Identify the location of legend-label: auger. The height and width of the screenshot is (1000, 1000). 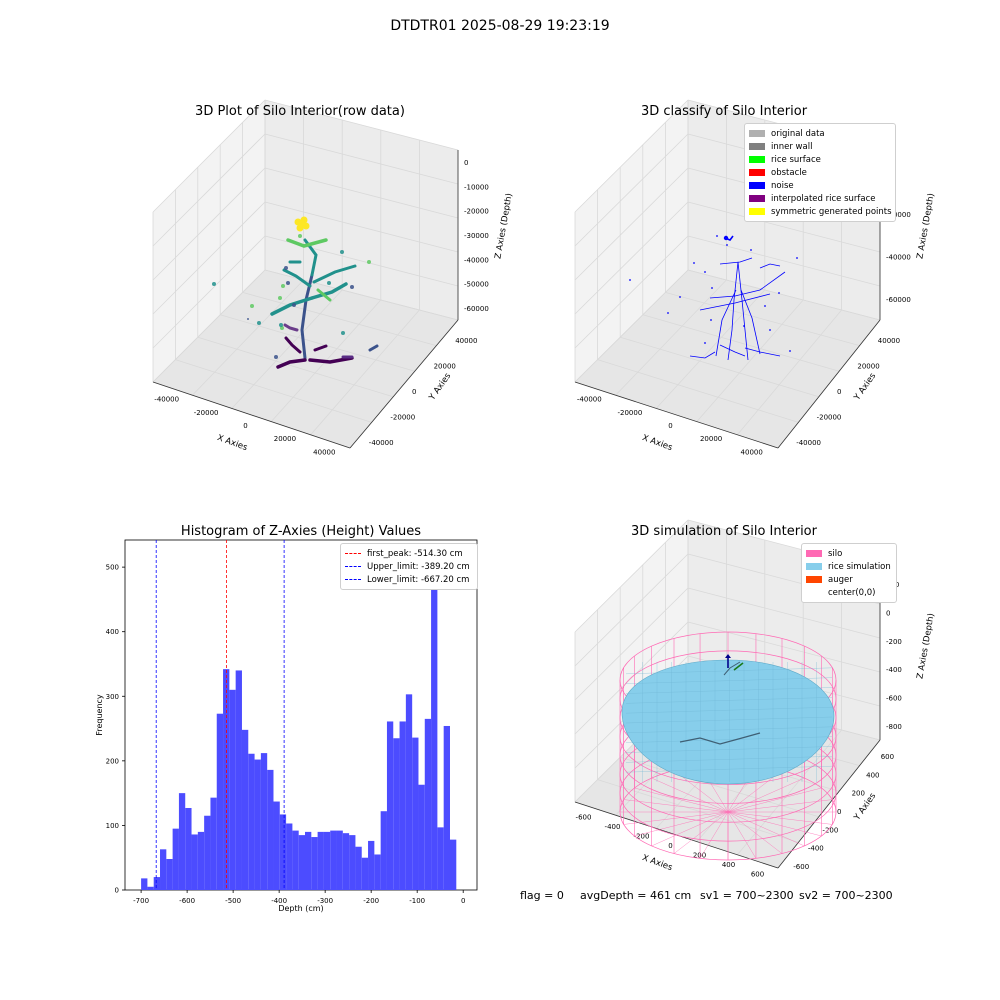
(840, 579).